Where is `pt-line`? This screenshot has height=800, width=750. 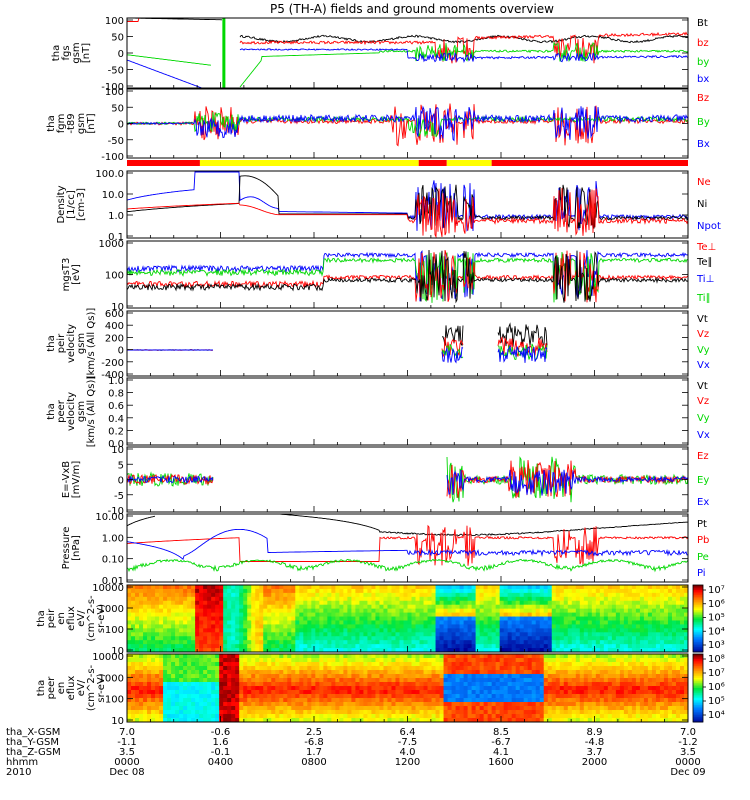
pt-line is located at coordinates (141, 521).